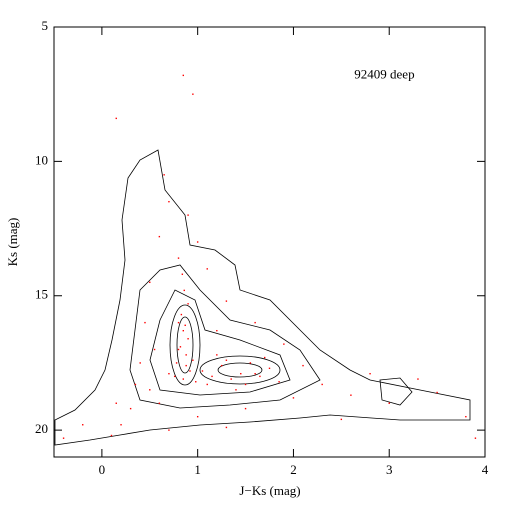  Describe the element at coordinates (102, 469) in the screenshot. I see `x-tick-label: 0` at that location.